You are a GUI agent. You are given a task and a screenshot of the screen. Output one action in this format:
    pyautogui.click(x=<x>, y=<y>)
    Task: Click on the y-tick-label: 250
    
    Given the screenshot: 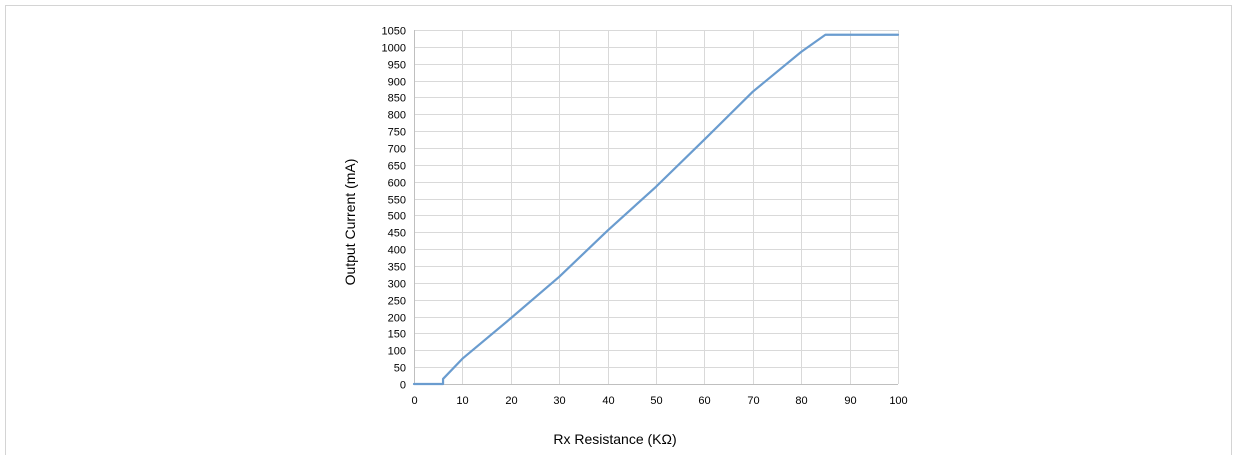 What is the action you would take?
    pyautogui.click(x=397, y=302)
    